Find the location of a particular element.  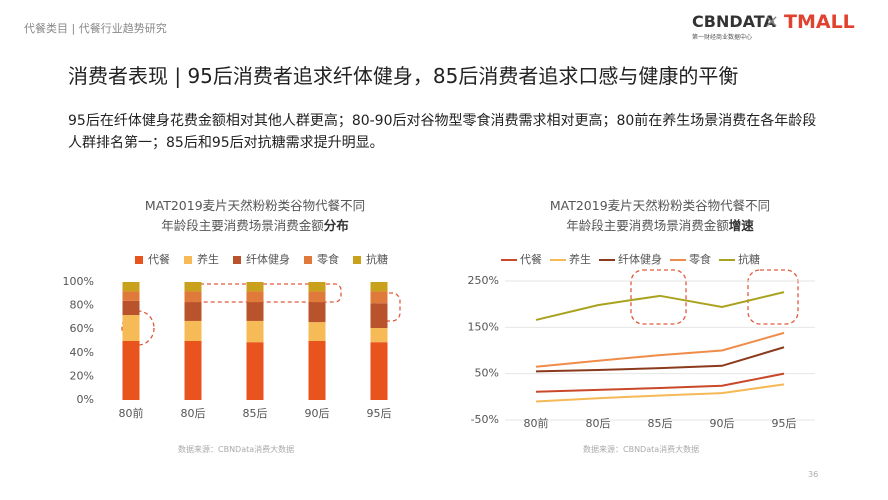

logo: CBNDATA is located at coordinates (734, 21).